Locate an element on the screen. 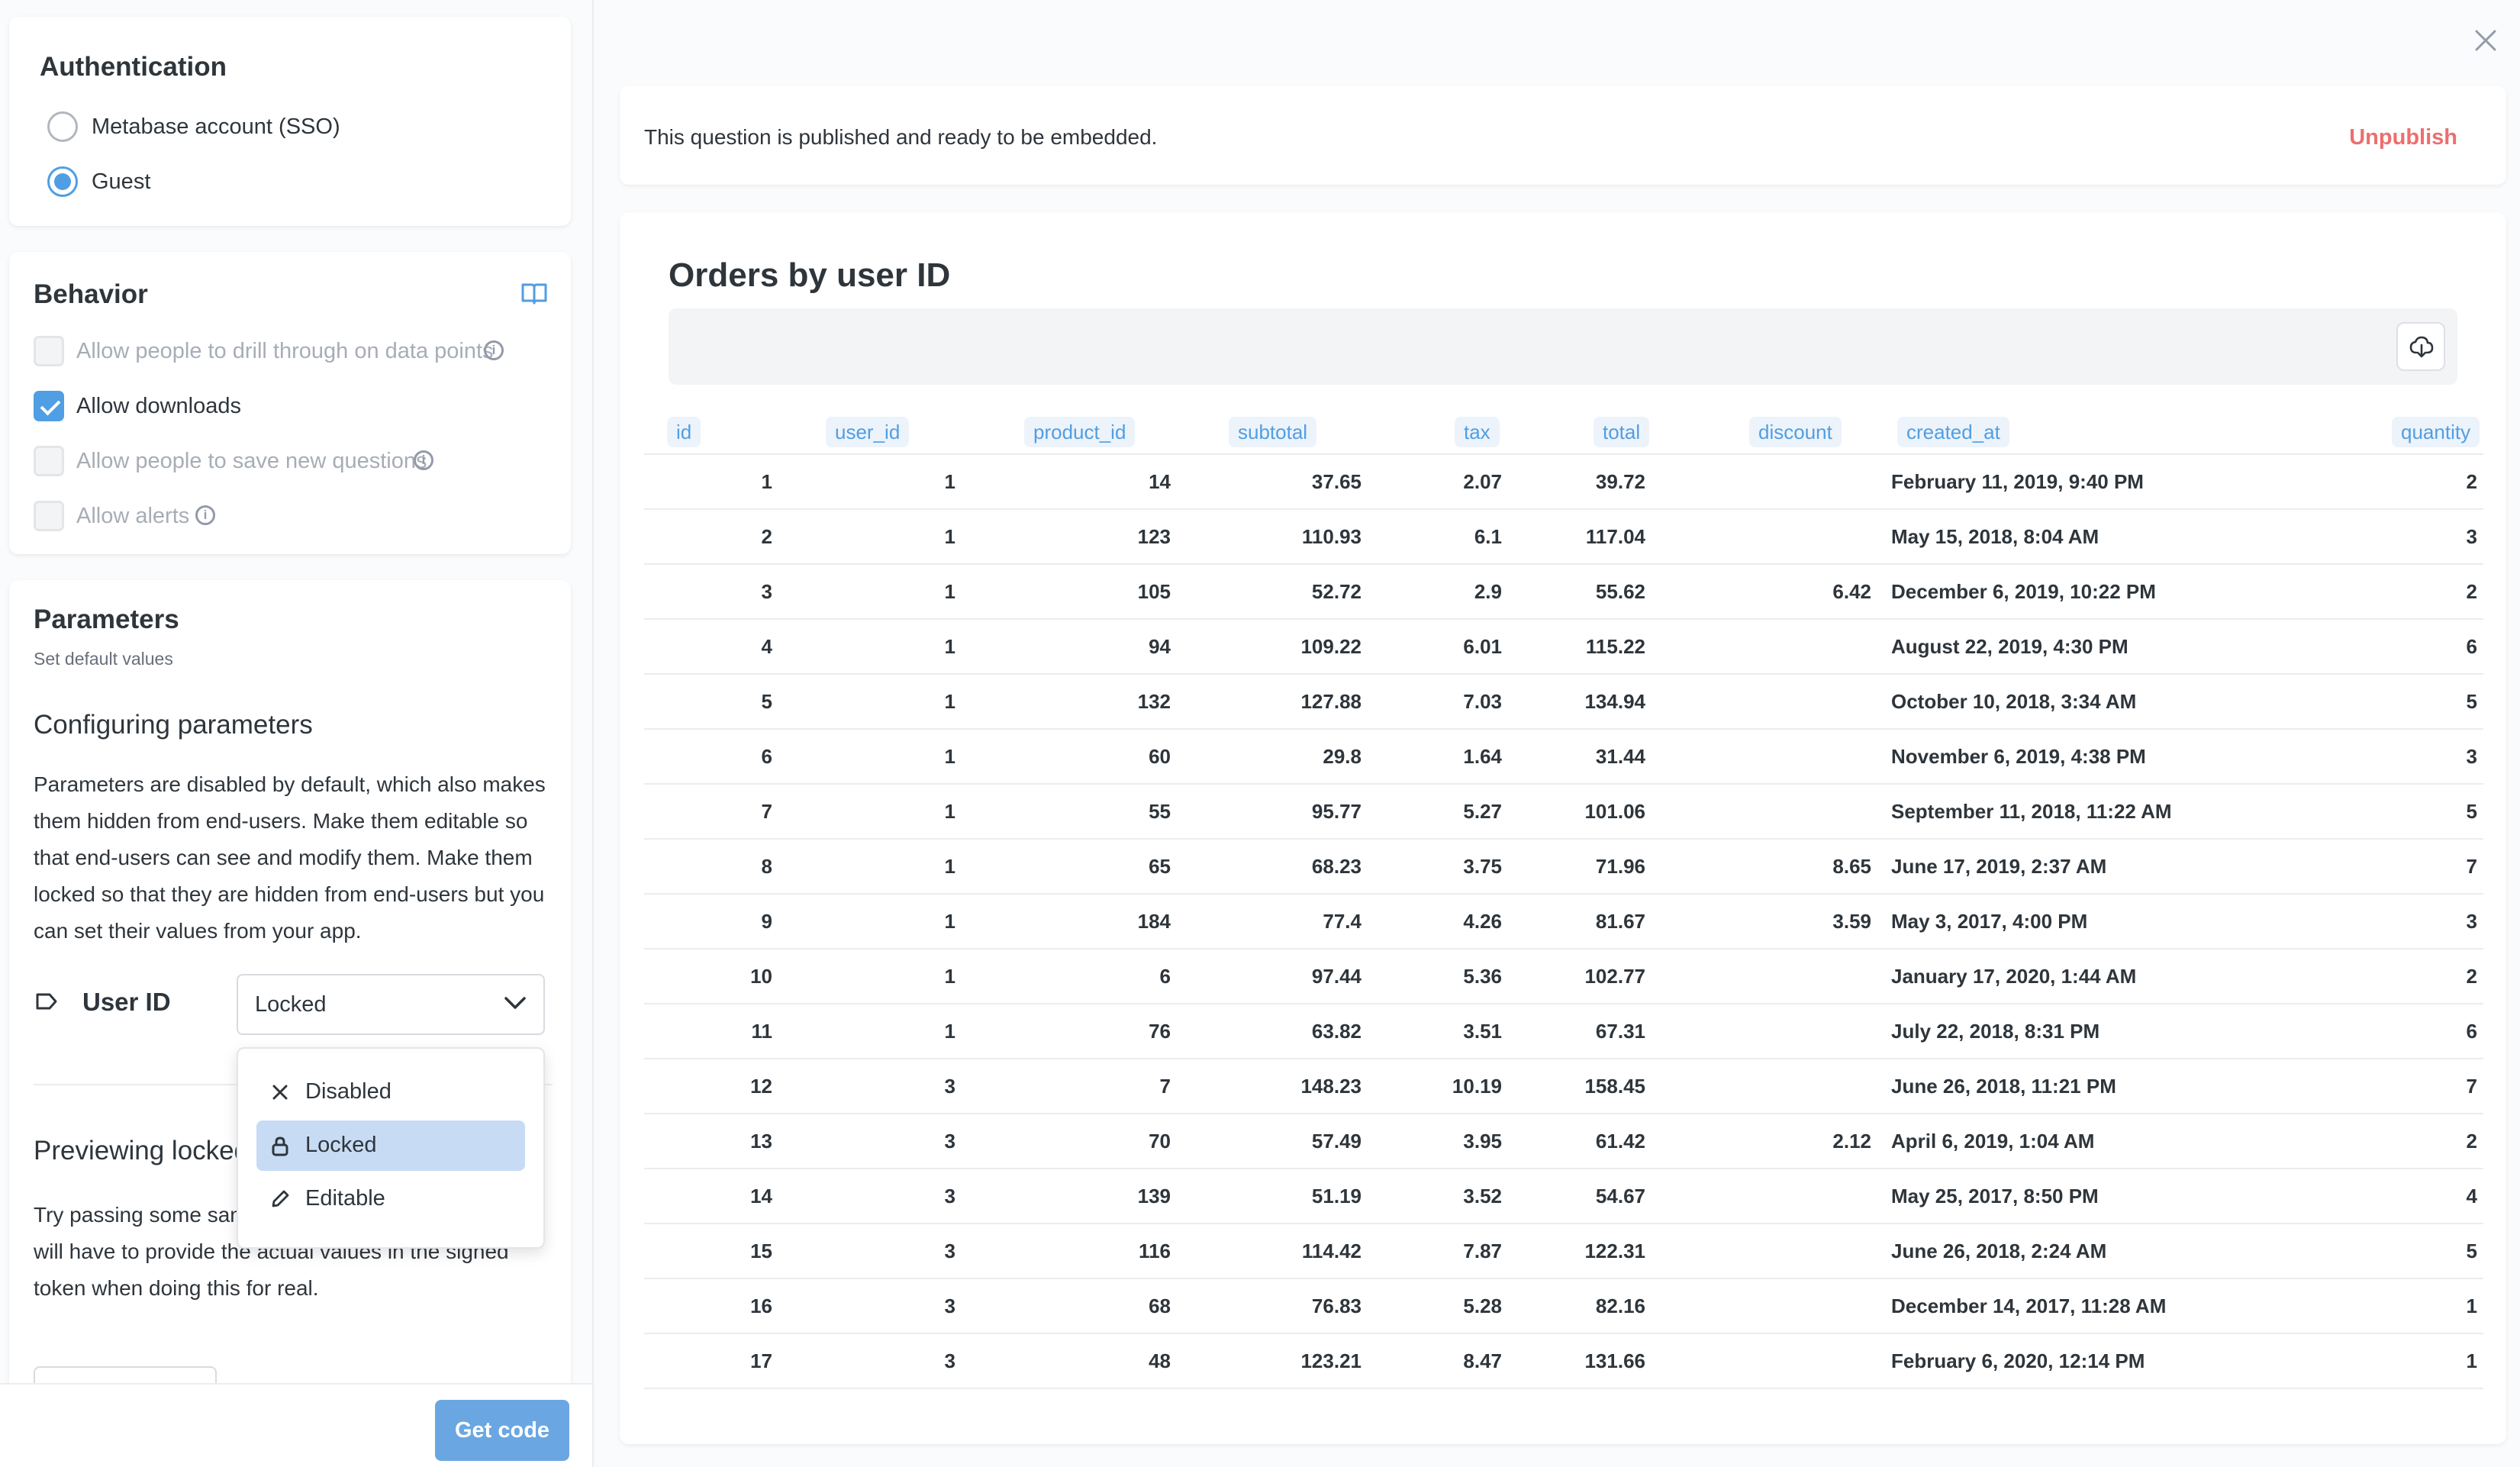  cell-subtotal: 77.4 is located at coordinates (1342, 922).